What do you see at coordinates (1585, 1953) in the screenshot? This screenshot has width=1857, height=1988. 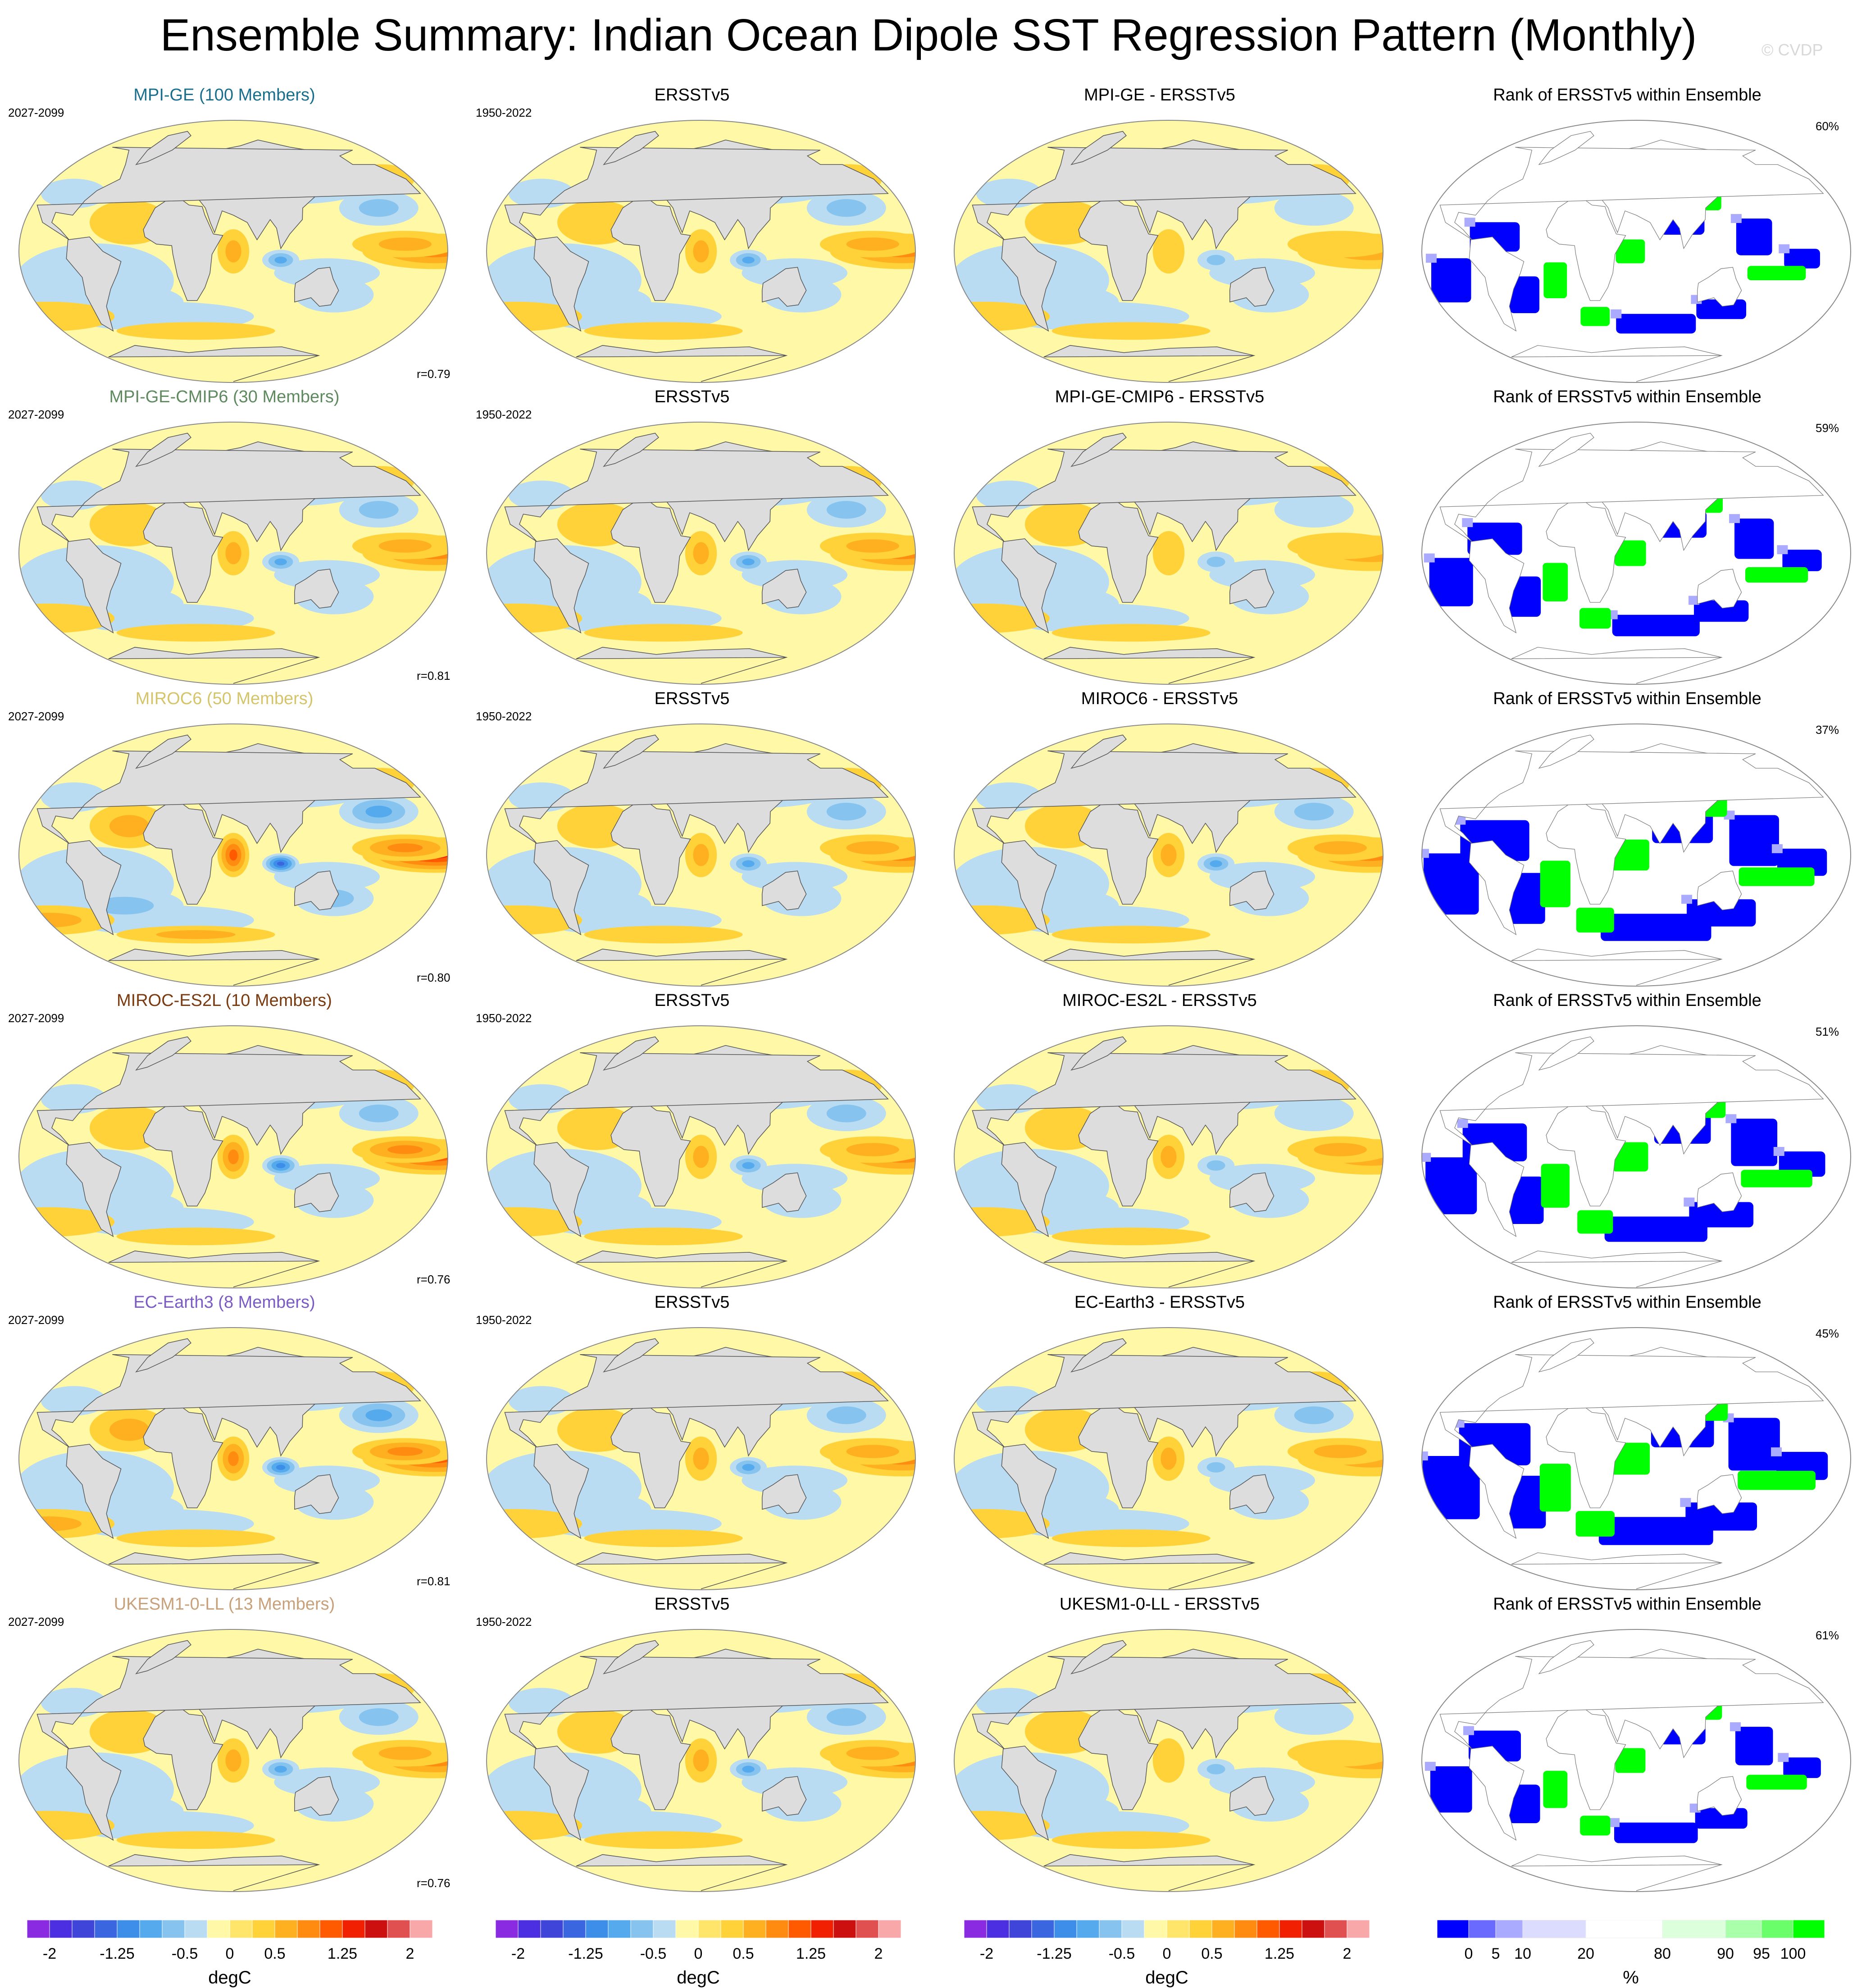 I see `colorbar-tick-label: 20` at bounding box center [1585, 1953].